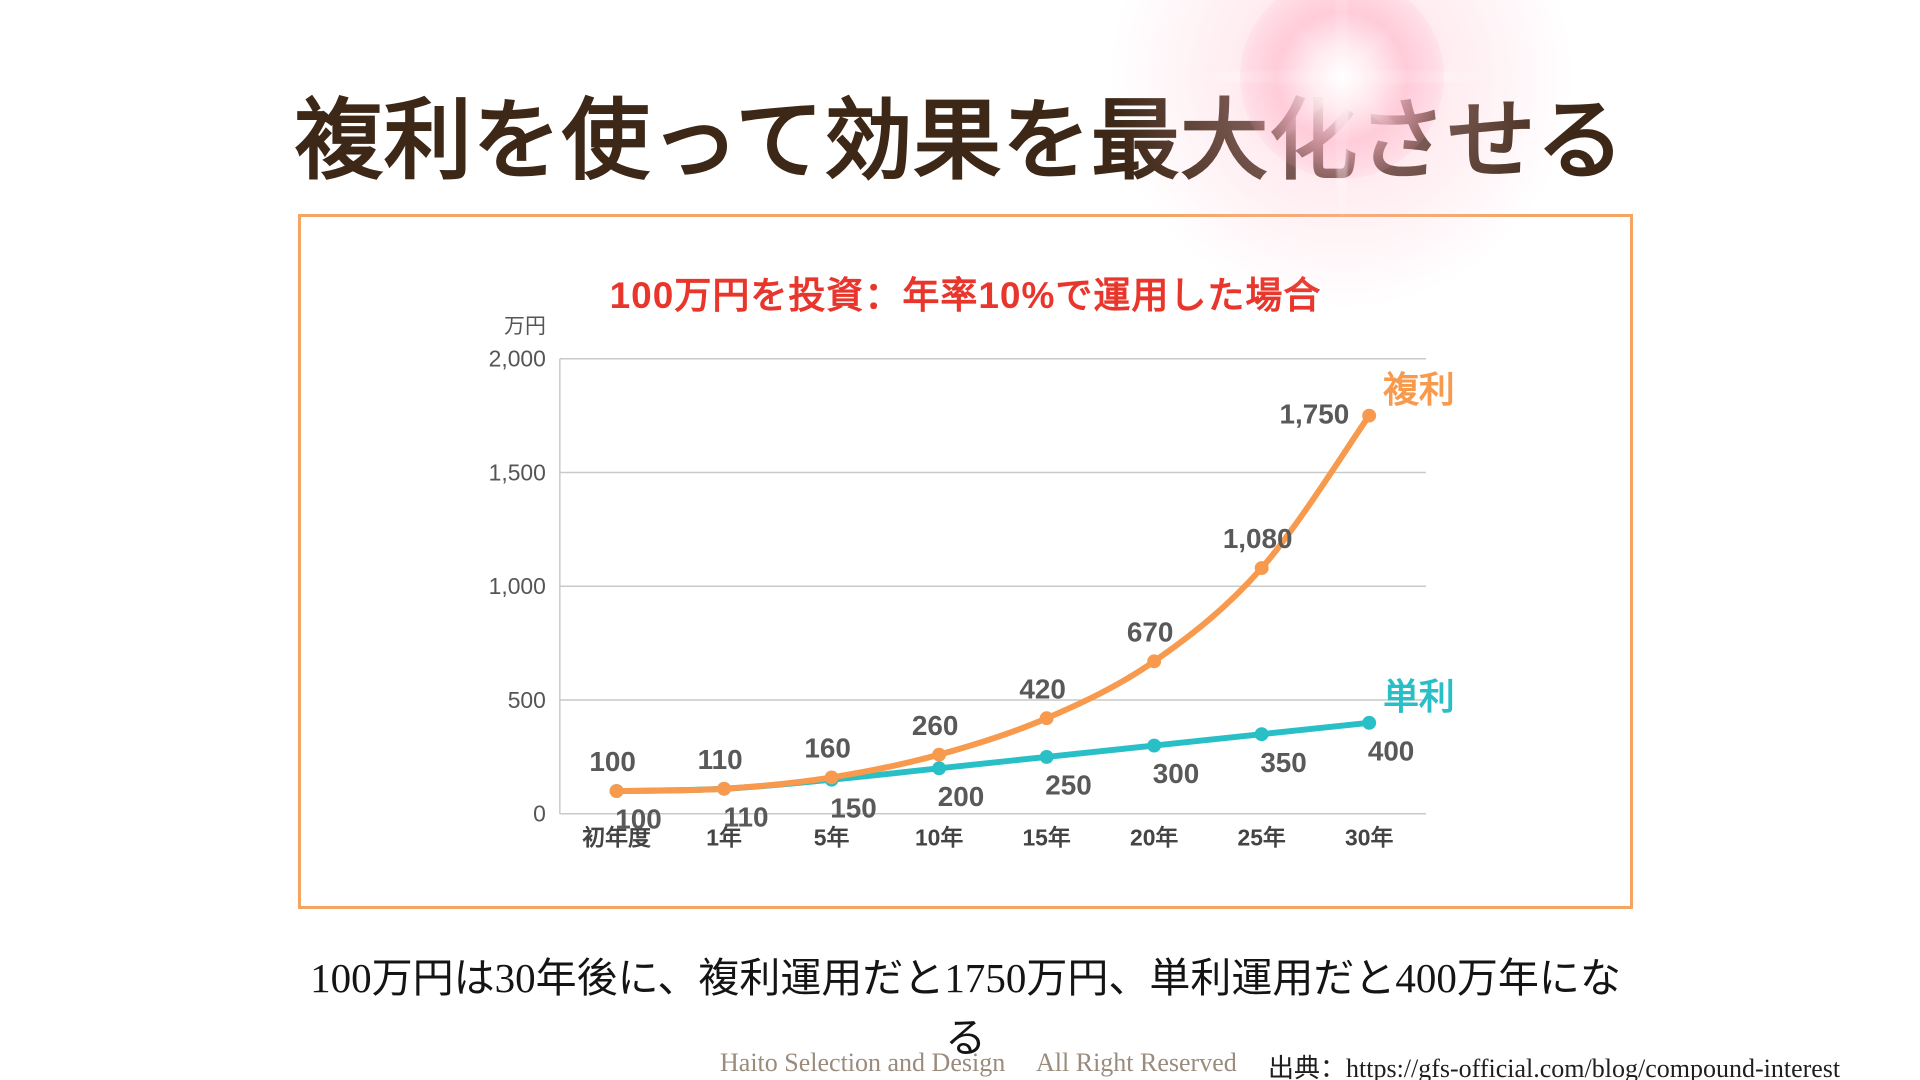 Image resolution: width=1920 pixels, height=1080 pixels. Describe the element at coordinates (1369, 838) in the screenshot. I see `x-tick-label: 30年` at that location.